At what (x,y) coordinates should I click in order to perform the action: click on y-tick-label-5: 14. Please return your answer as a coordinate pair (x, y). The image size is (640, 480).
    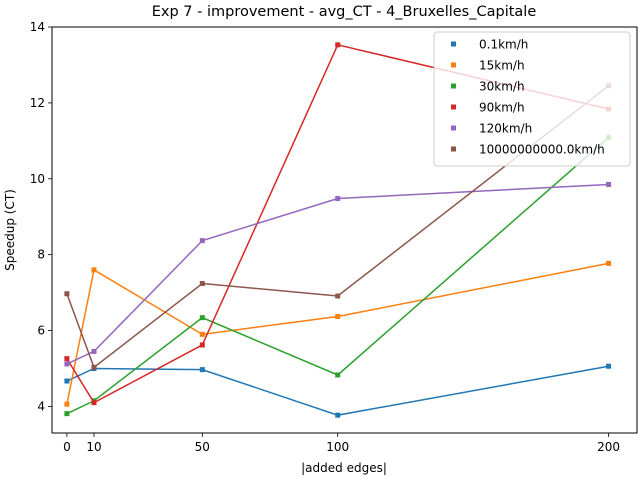
    Looking at the image, I should click on (37, 27).